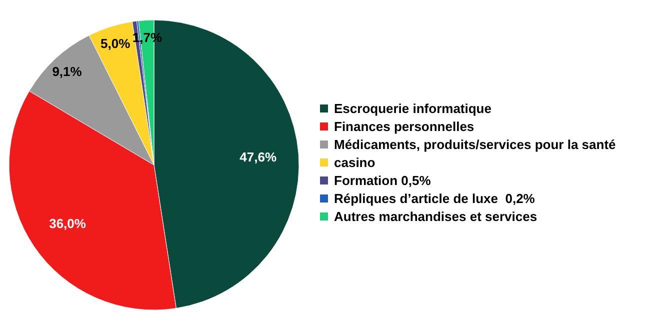 This screenshot has width=650, height=325. What do you see at coordinates (115, 43) in the screenshot?
I see `data-label: 5,0%` at bounding box center [115, 43].